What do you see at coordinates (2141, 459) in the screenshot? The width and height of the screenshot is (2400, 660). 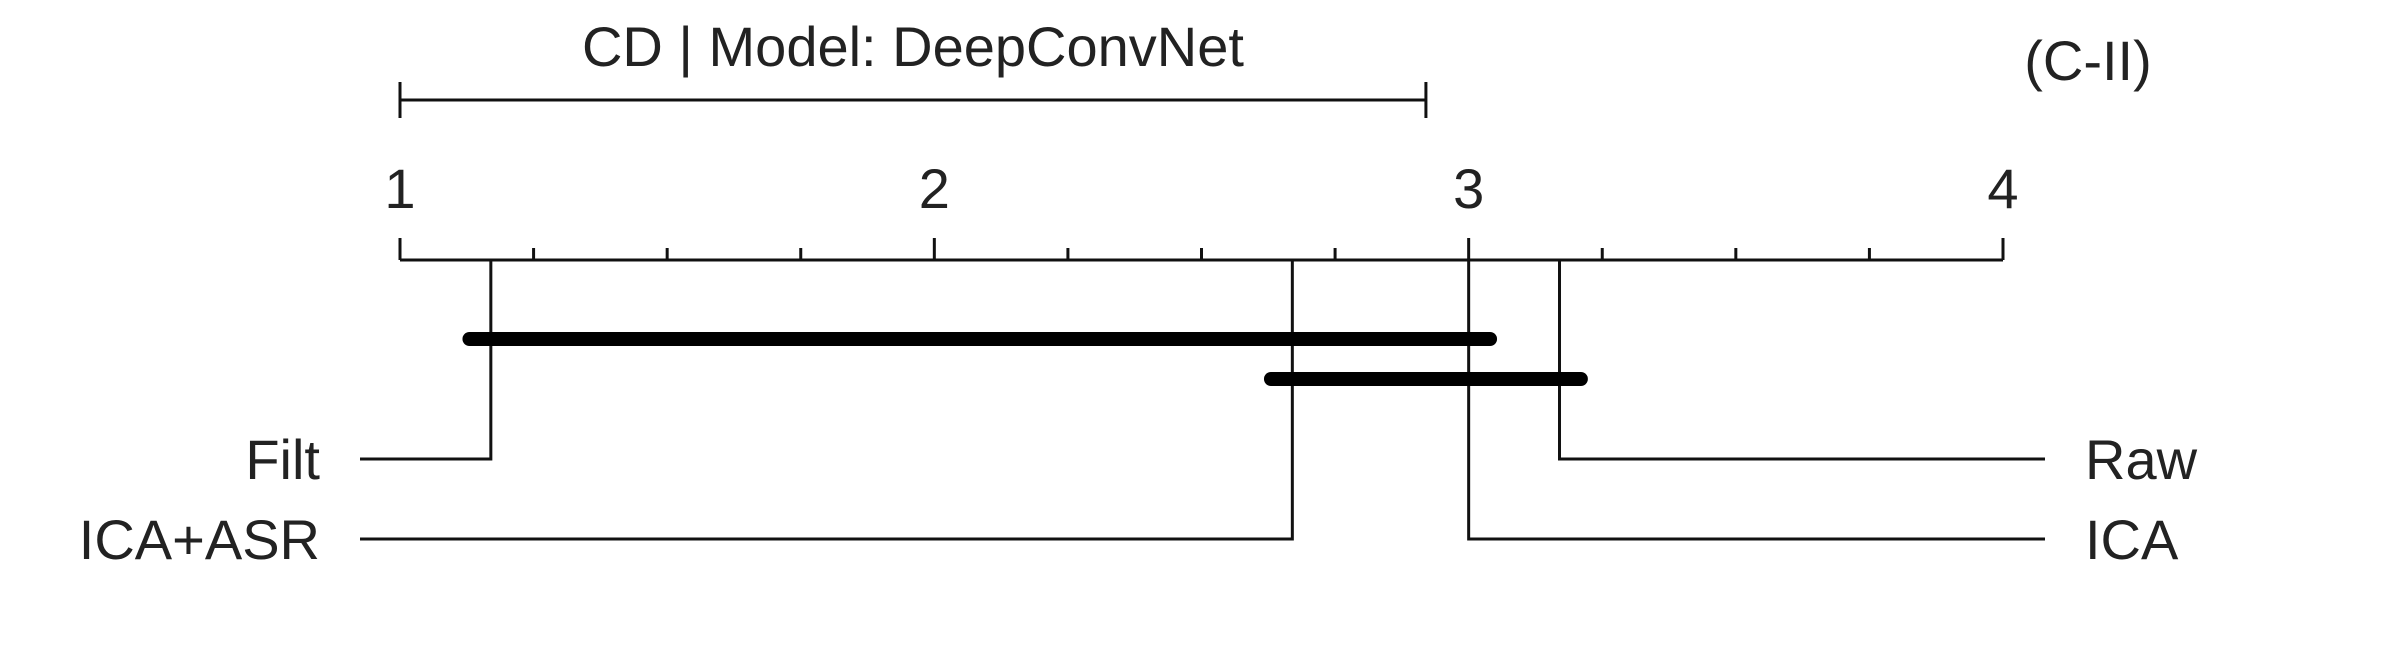 I see `method-label-raw: Raw` at bounding box center [2141, 459].